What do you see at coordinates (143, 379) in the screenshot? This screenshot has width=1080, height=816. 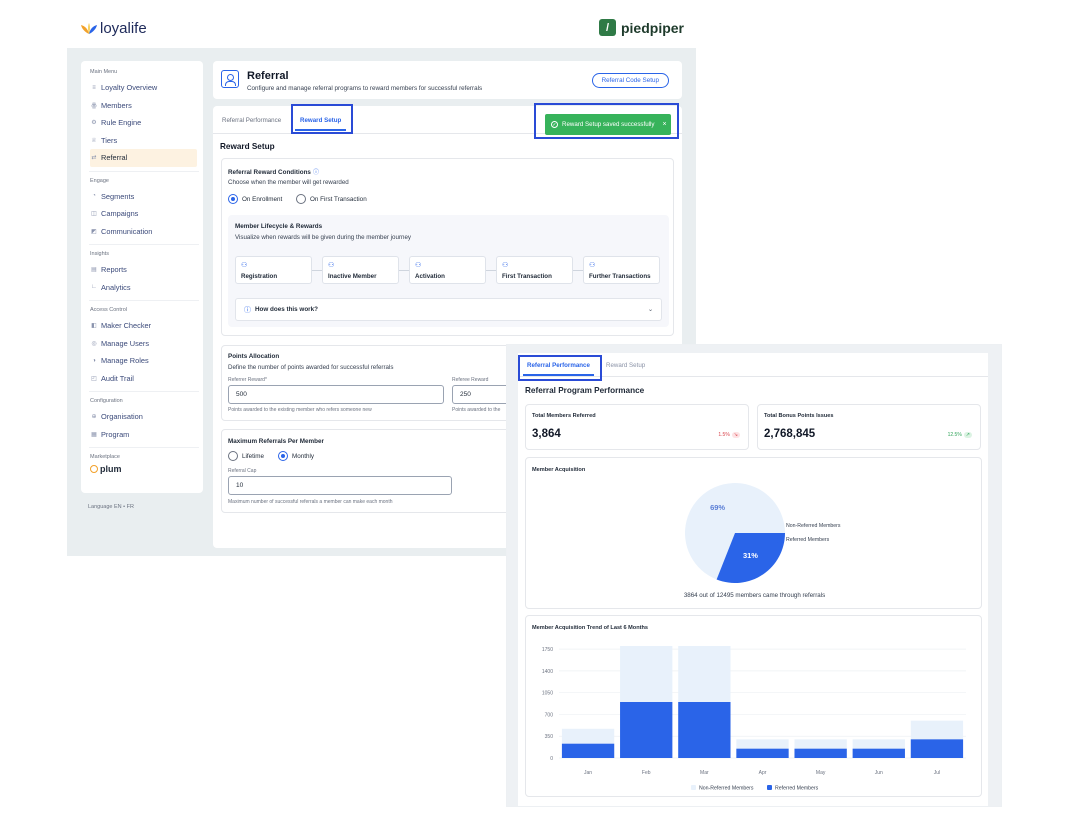 I see `sidebar-item-audit-trail: ◰ Audit Trail` at bounding box center [143, 379].